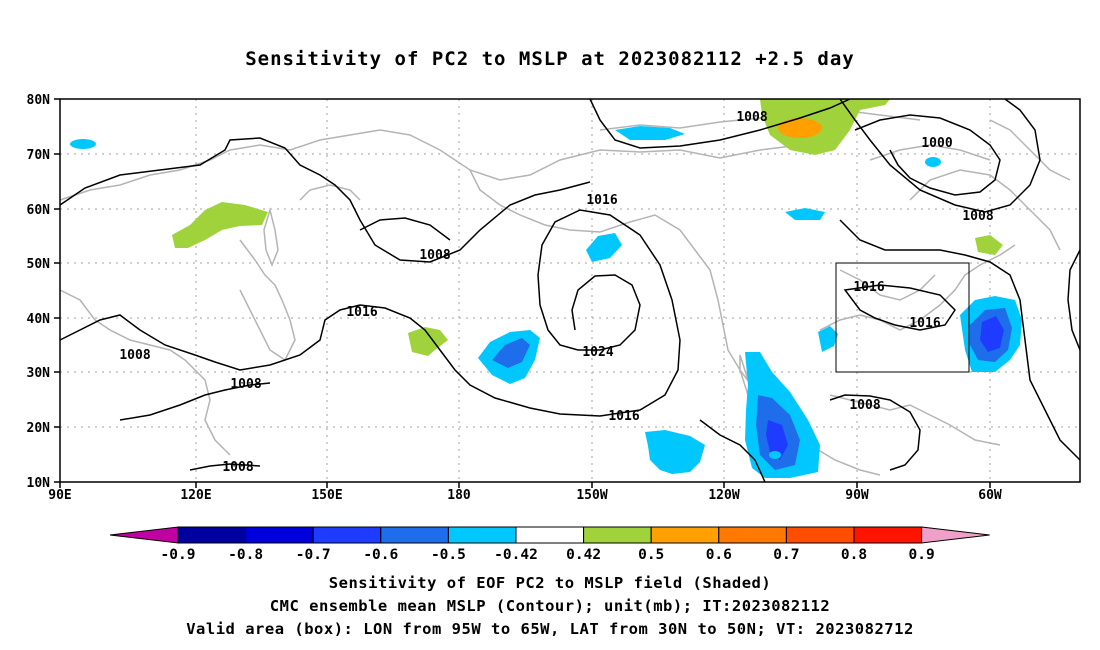 Image resolution: width=1100 pixels, height=650 pixels. What do you see at coordinates (144, 535) in the screenshot?
I see `colorbar-low-end` at bounding box center [144, 535].